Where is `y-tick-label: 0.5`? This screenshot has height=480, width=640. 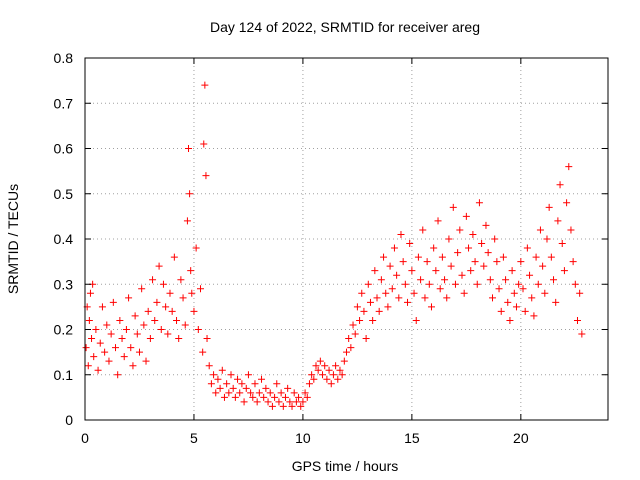 y-tick-label: 0.5 is located at coordinates (64, 194).